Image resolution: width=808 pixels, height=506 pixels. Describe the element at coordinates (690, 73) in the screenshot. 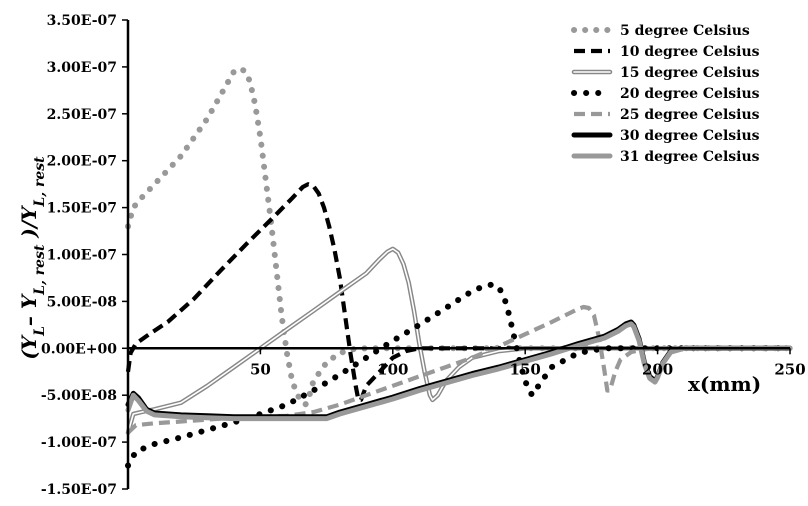

I see `legend-label: 15 degree Celsius` at that location.